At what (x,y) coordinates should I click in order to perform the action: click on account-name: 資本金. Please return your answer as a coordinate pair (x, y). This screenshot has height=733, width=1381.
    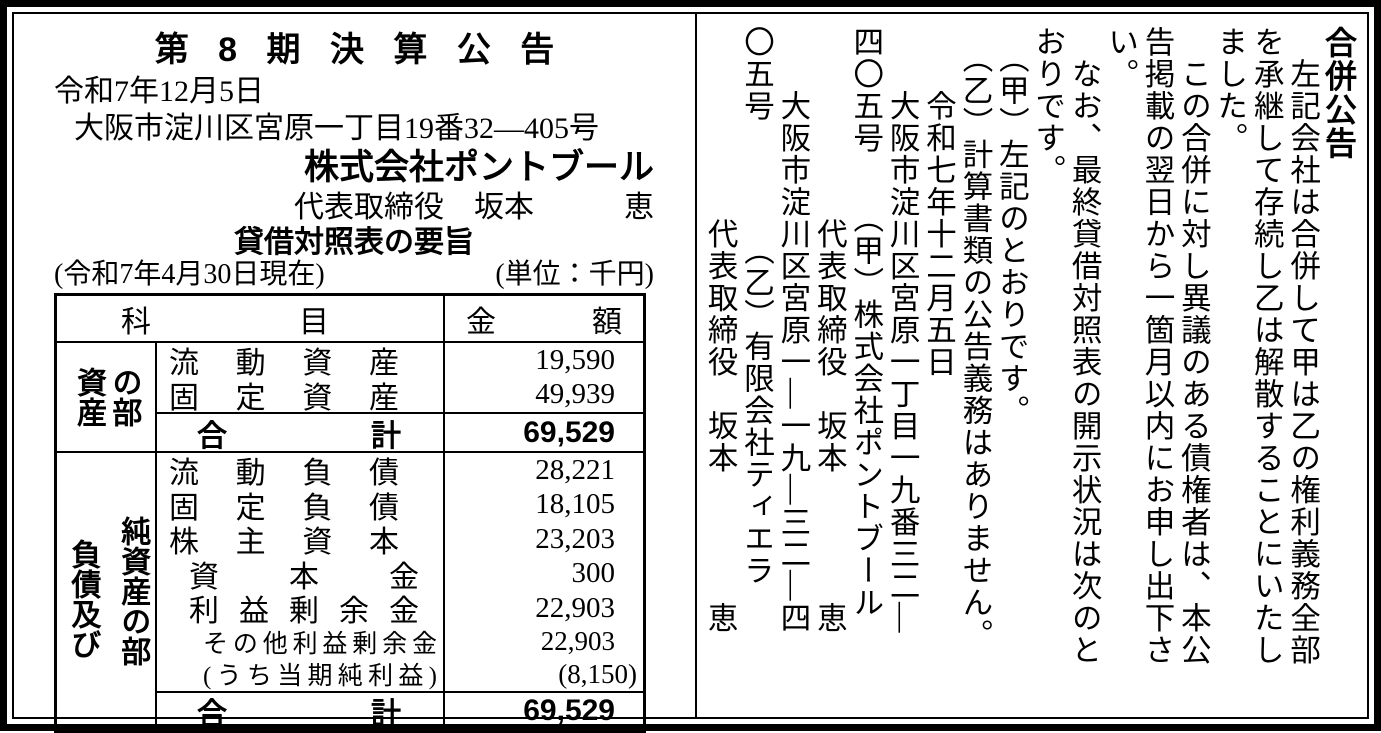
    Looking at the image, I should click on (304, 577).